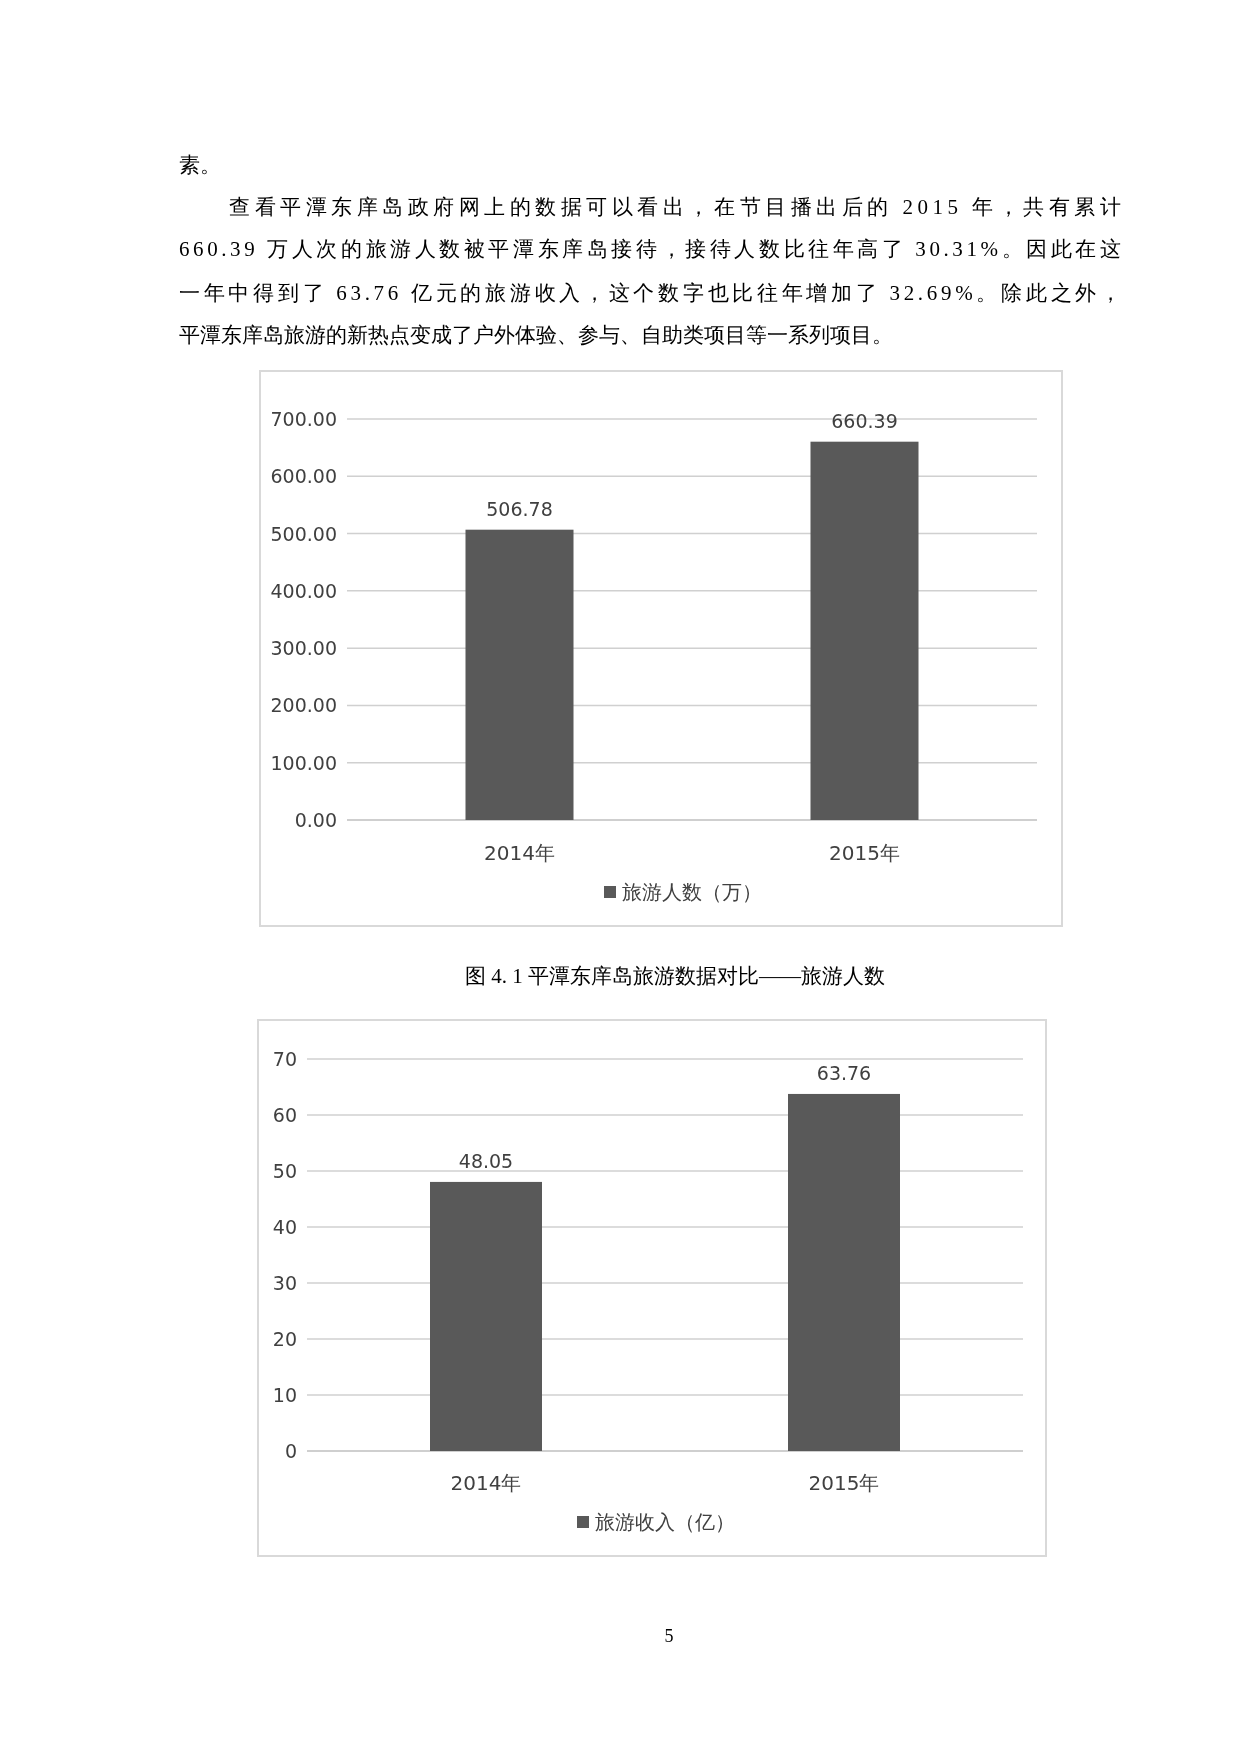 The height and width of the screenshot is (1754, 1240). I want to click on text: 查看平潭东庠岛政府网上的数据可以看出，在节目播出后的 2015 年，共有累计, so click(675, 207).